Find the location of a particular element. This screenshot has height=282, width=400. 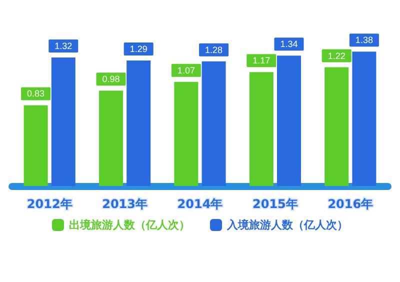

x-tick-label: 2012年 is located at coordinates (49, 204).